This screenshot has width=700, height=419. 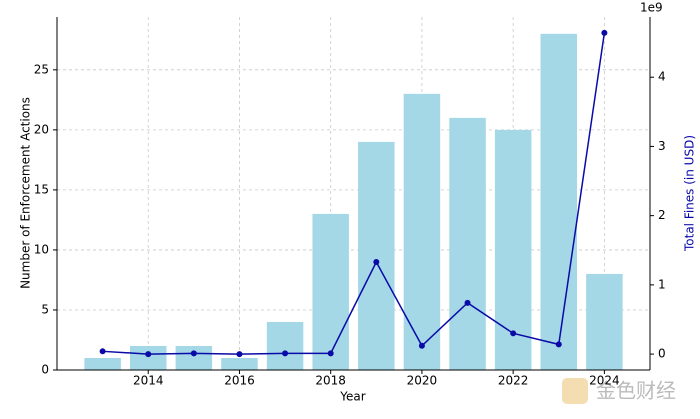 What do you see at coordinates (41, 249) in the screenshot?
I see `y-tick-label: 10` at bounding box center [41, 249].